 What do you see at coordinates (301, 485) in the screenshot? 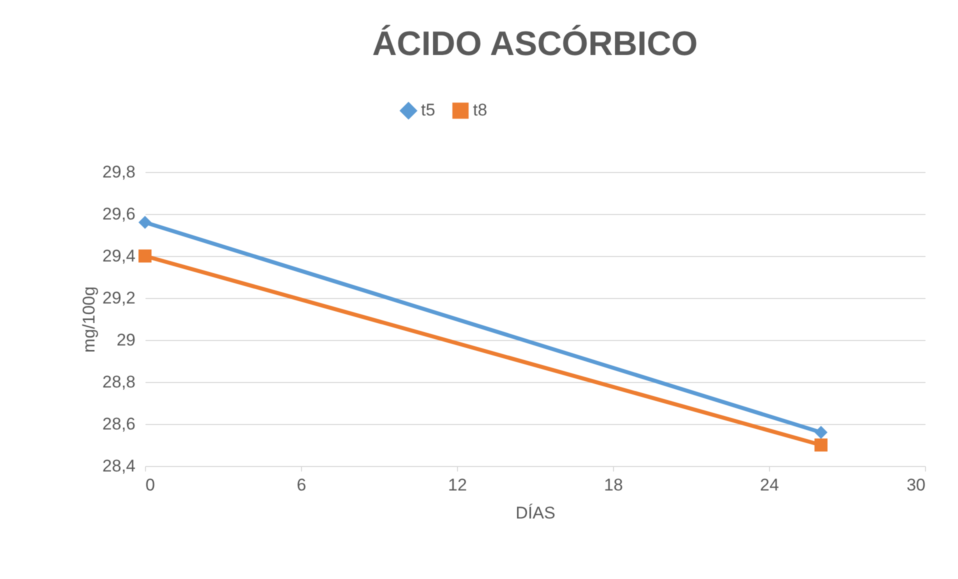
I see `x-tick-label: 6` at bounding box center [301, 485].